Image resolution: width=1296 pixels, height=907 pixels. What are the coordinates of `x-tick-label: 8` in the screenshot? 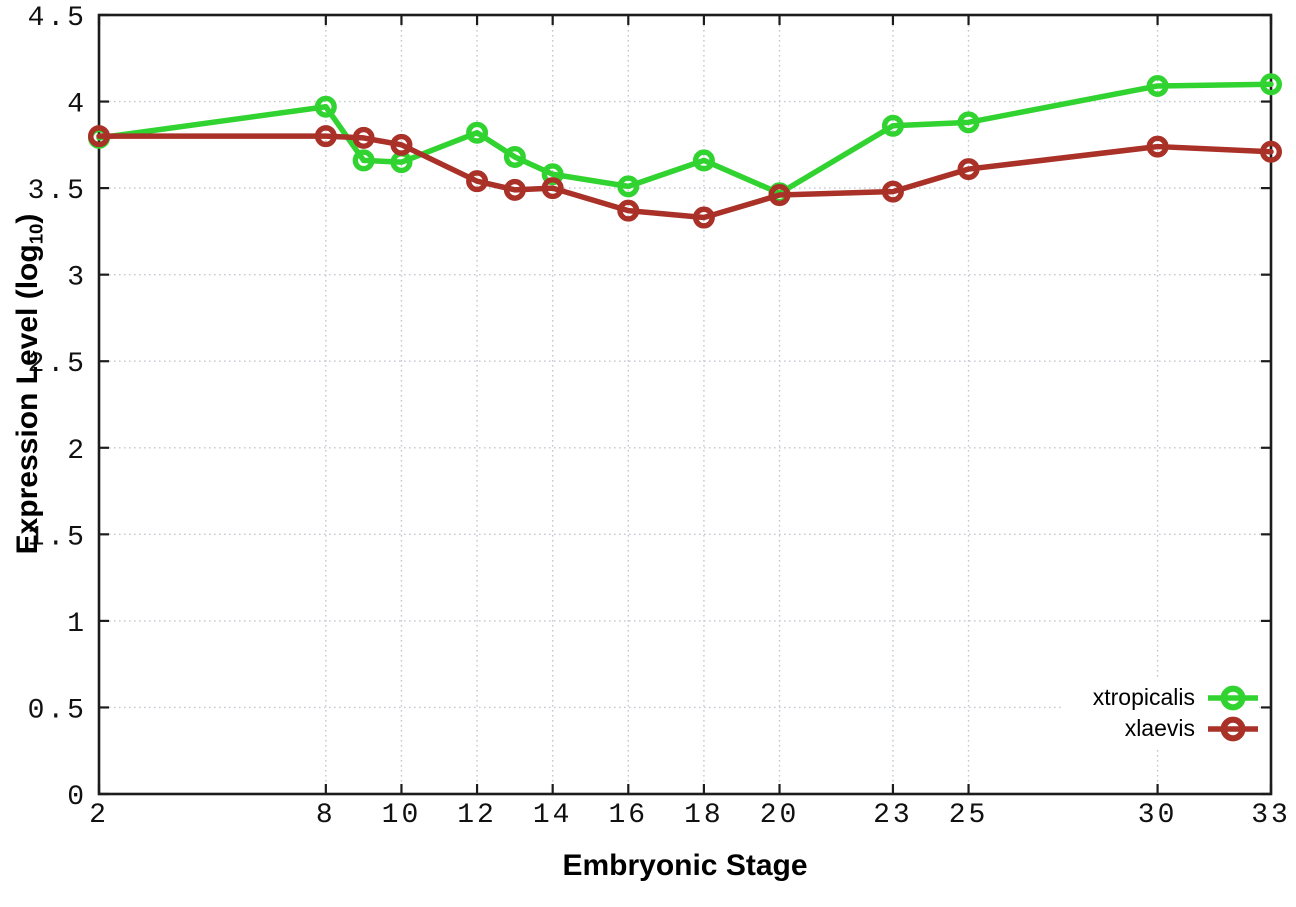 It's located at (326, 815).